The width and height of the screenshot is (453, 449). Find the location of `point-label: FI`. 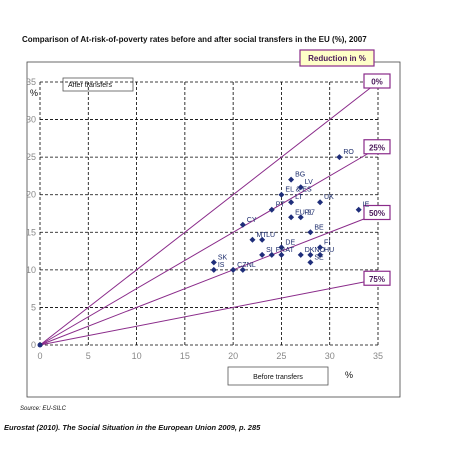

point-label: FI is located at coordinates (327, 242).